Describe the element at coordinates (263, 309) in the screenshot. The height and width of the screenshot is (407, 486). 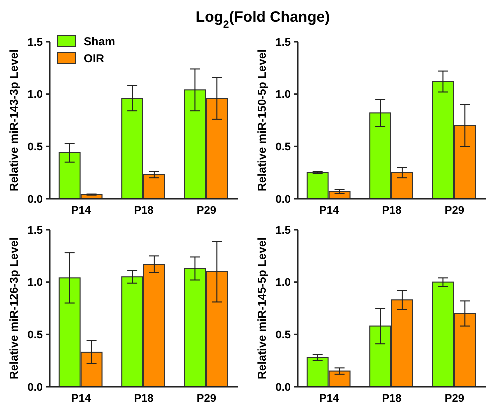
I see `y-axis-title: Relative miR-145-5p Level` at that location.